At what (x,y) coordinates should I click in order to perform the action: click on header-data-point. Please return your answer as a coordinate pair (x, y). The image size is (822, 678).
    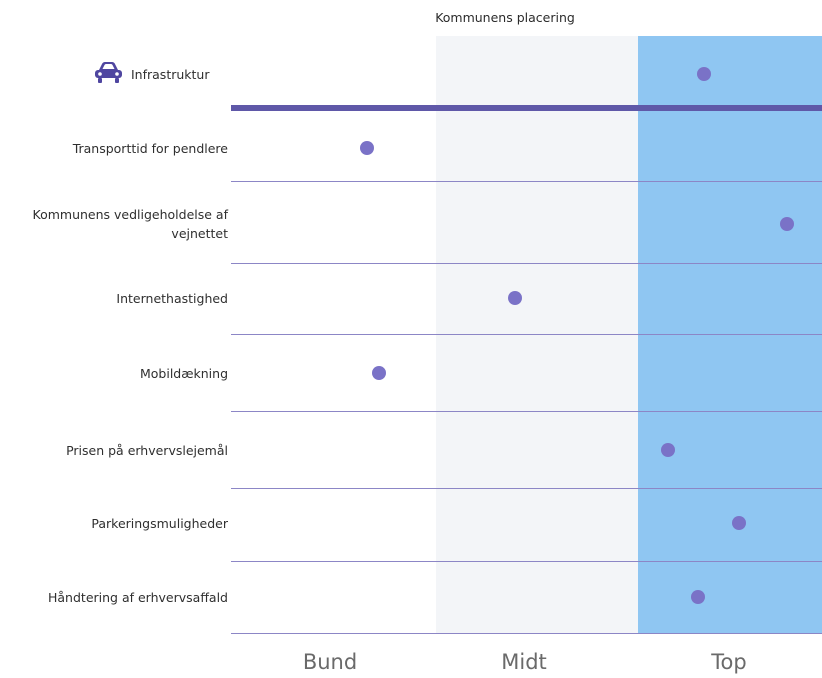
    Looking at the image, I should click on (703, 74).